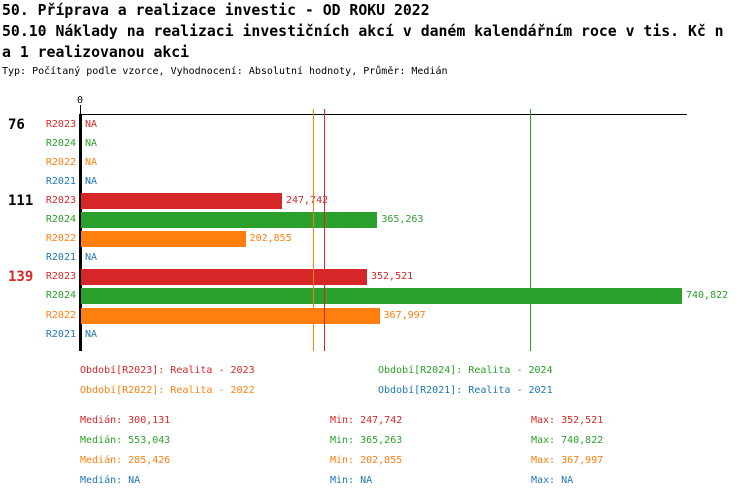  Describe the element at coordinates (567, 460) in the screenshot. I see `stat-max-r2022: Max: 367,997` at that location.